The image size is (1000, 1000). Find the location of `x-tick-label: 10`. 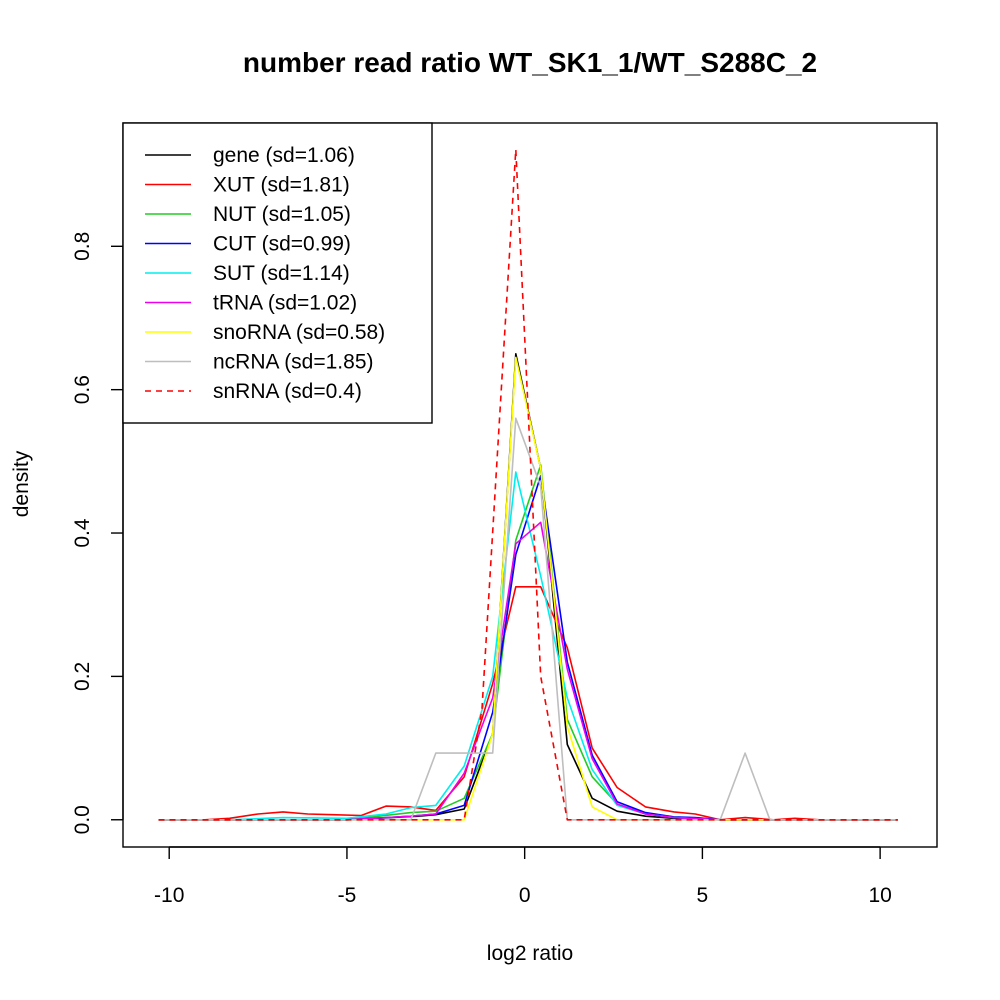

x-tick-label: 10 is located at coordinates (879, 895).